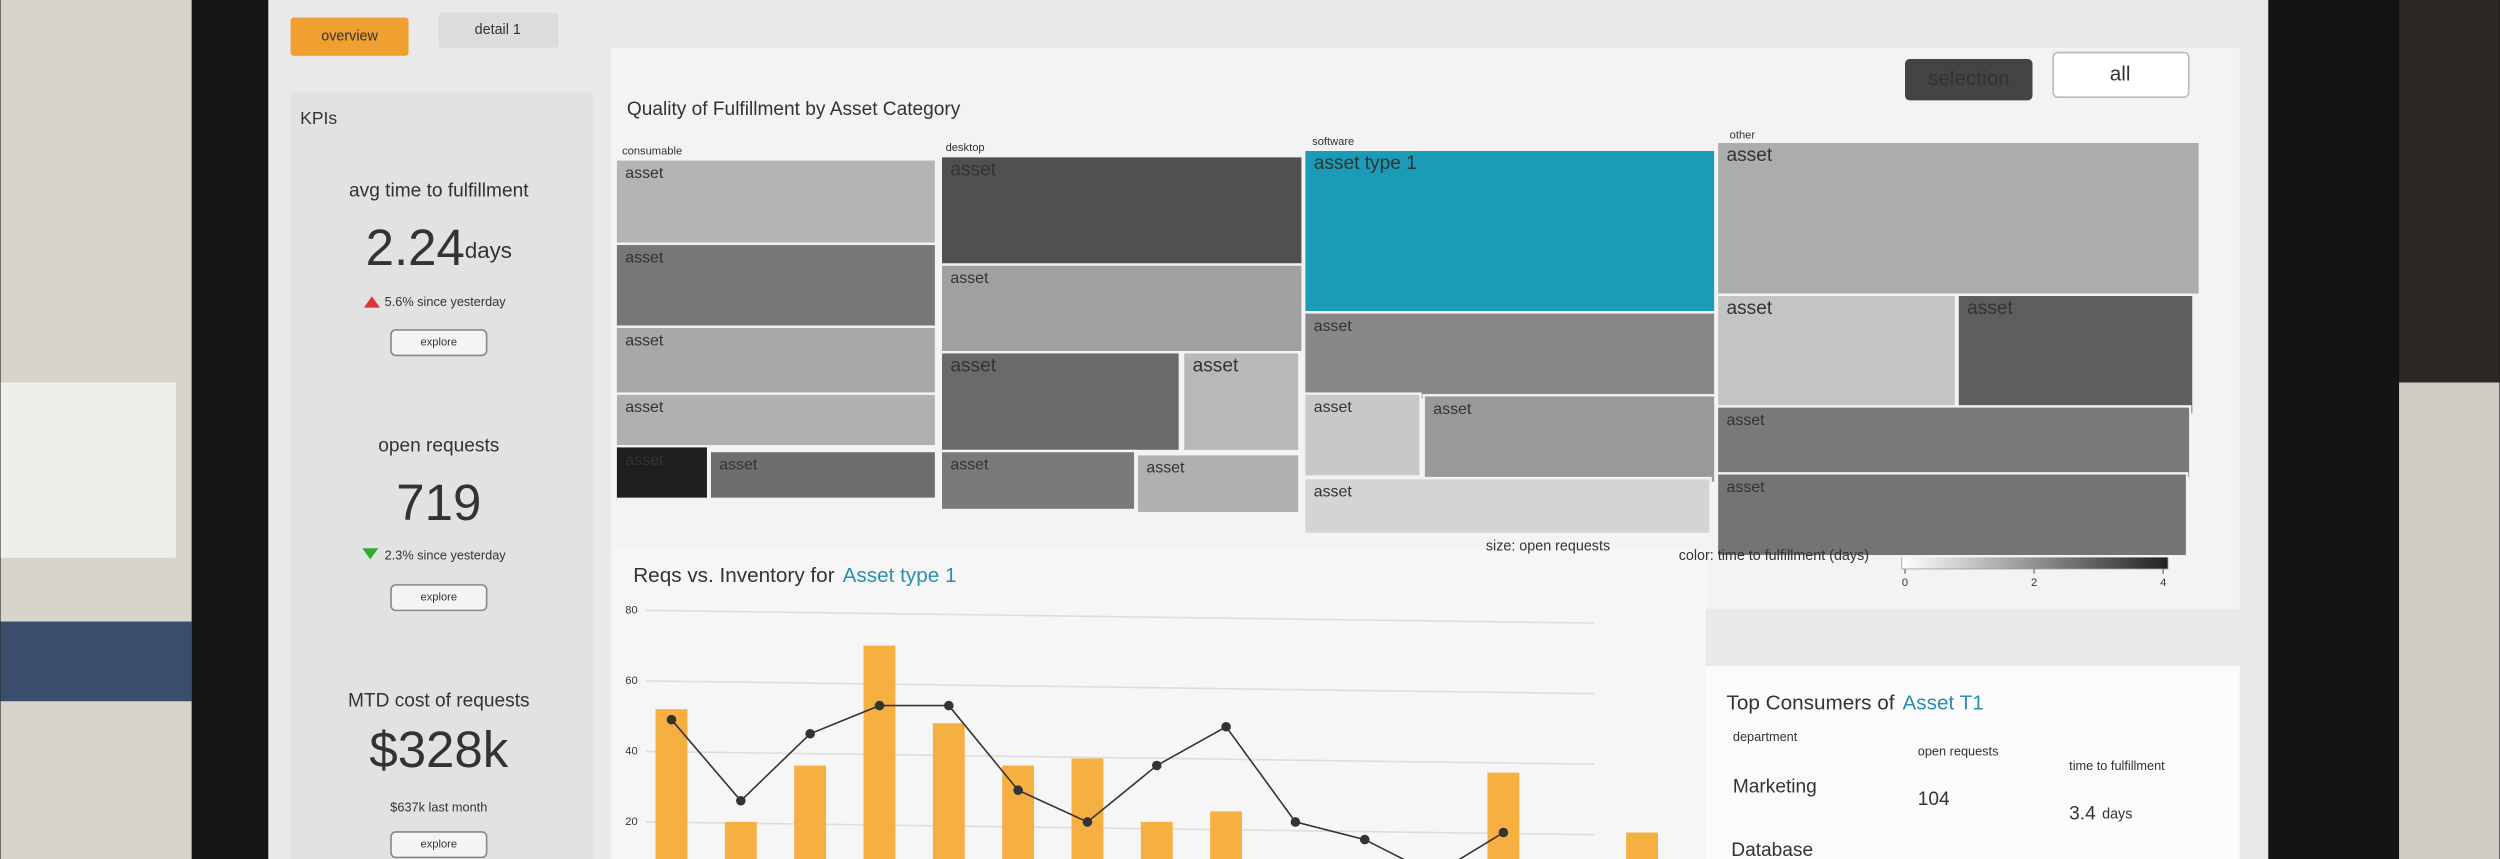 The image size is (2500, 859). Describe the element at coordinates (439, 190) in the screenshot. I see `kpi-label: avg time to fulfillment` at that location.